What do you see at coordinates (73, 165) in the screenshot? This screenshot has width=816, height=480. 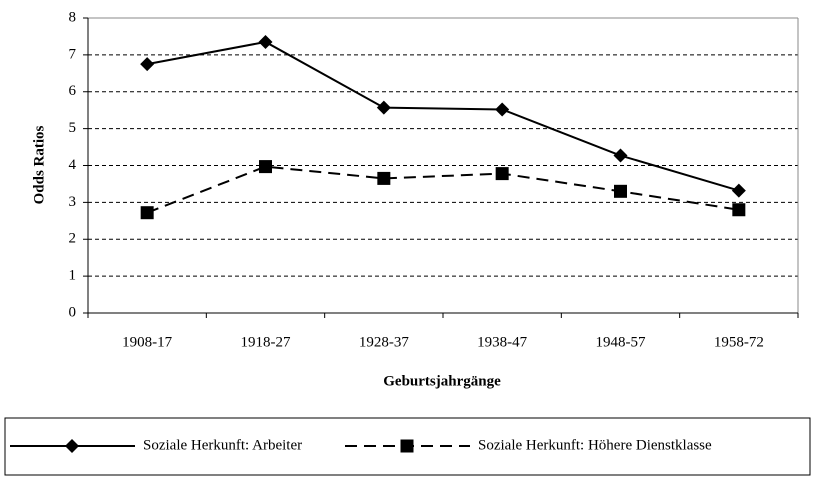 I see `y-tick-label: 4` at bounding box center [73, 165].